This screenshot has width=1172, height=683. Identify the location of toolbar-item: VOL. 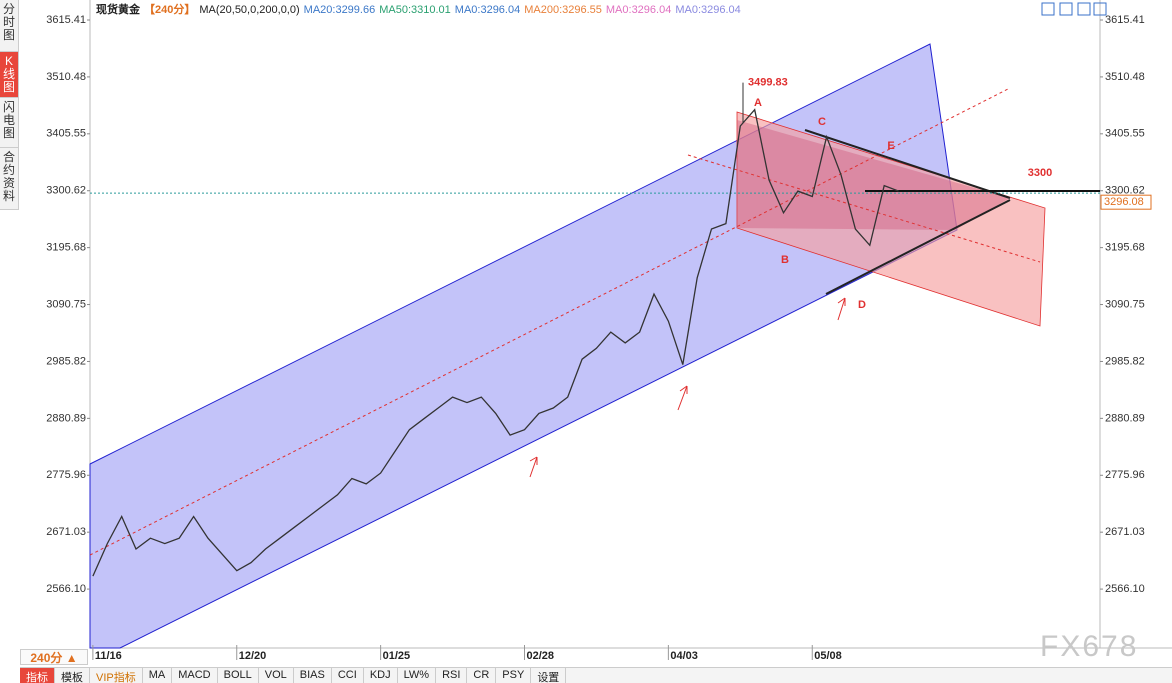
(276, 675).